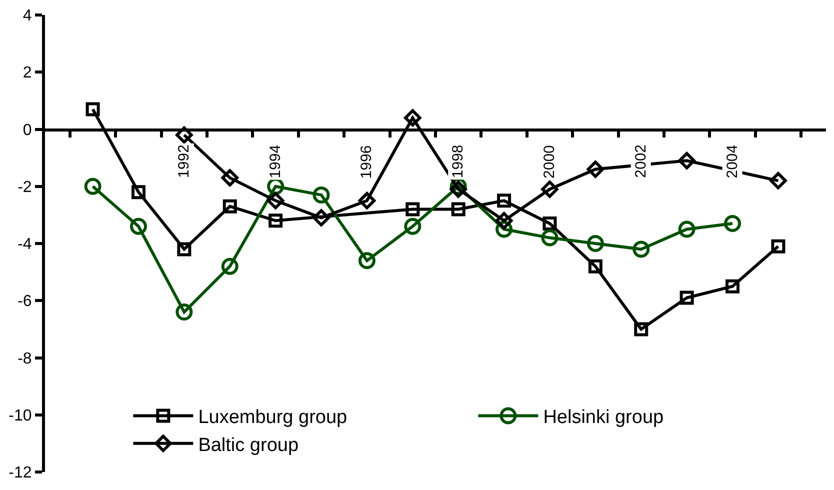 This screenshot has height=490, width=834. Describe the element at coordinates (25, 301) in the screenshot. I see `y-tick-label: -6` at that location.